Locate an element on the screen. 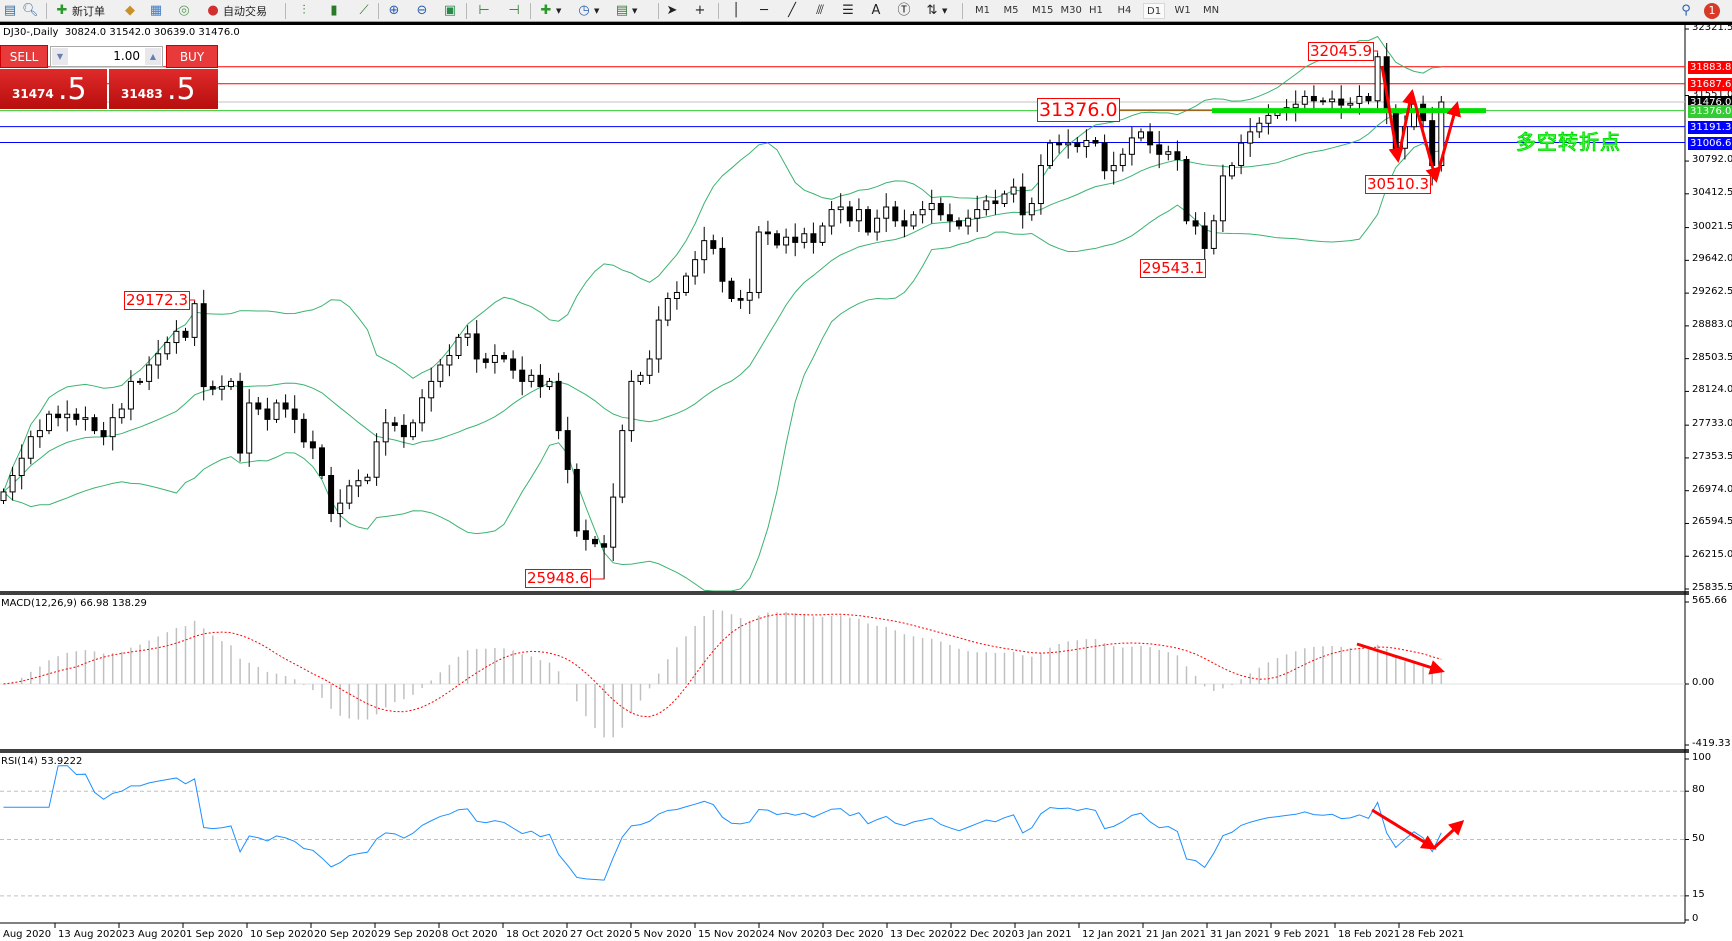 This screenshot has height=941, width=1732. bid-price-button: 31474 .5 is located at coordinates (53, 89).